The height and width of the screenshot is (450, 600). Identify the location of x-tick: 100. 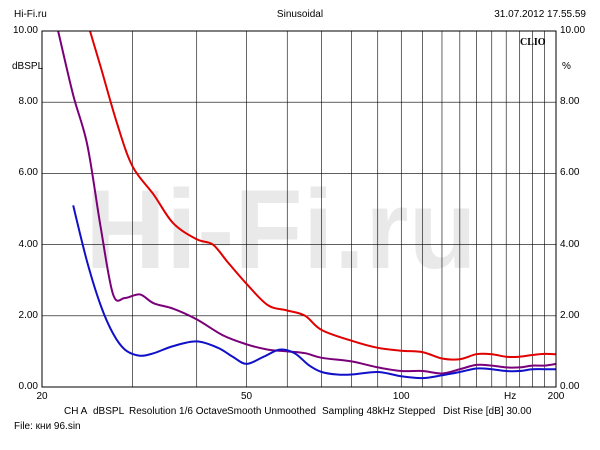
(401, 396).